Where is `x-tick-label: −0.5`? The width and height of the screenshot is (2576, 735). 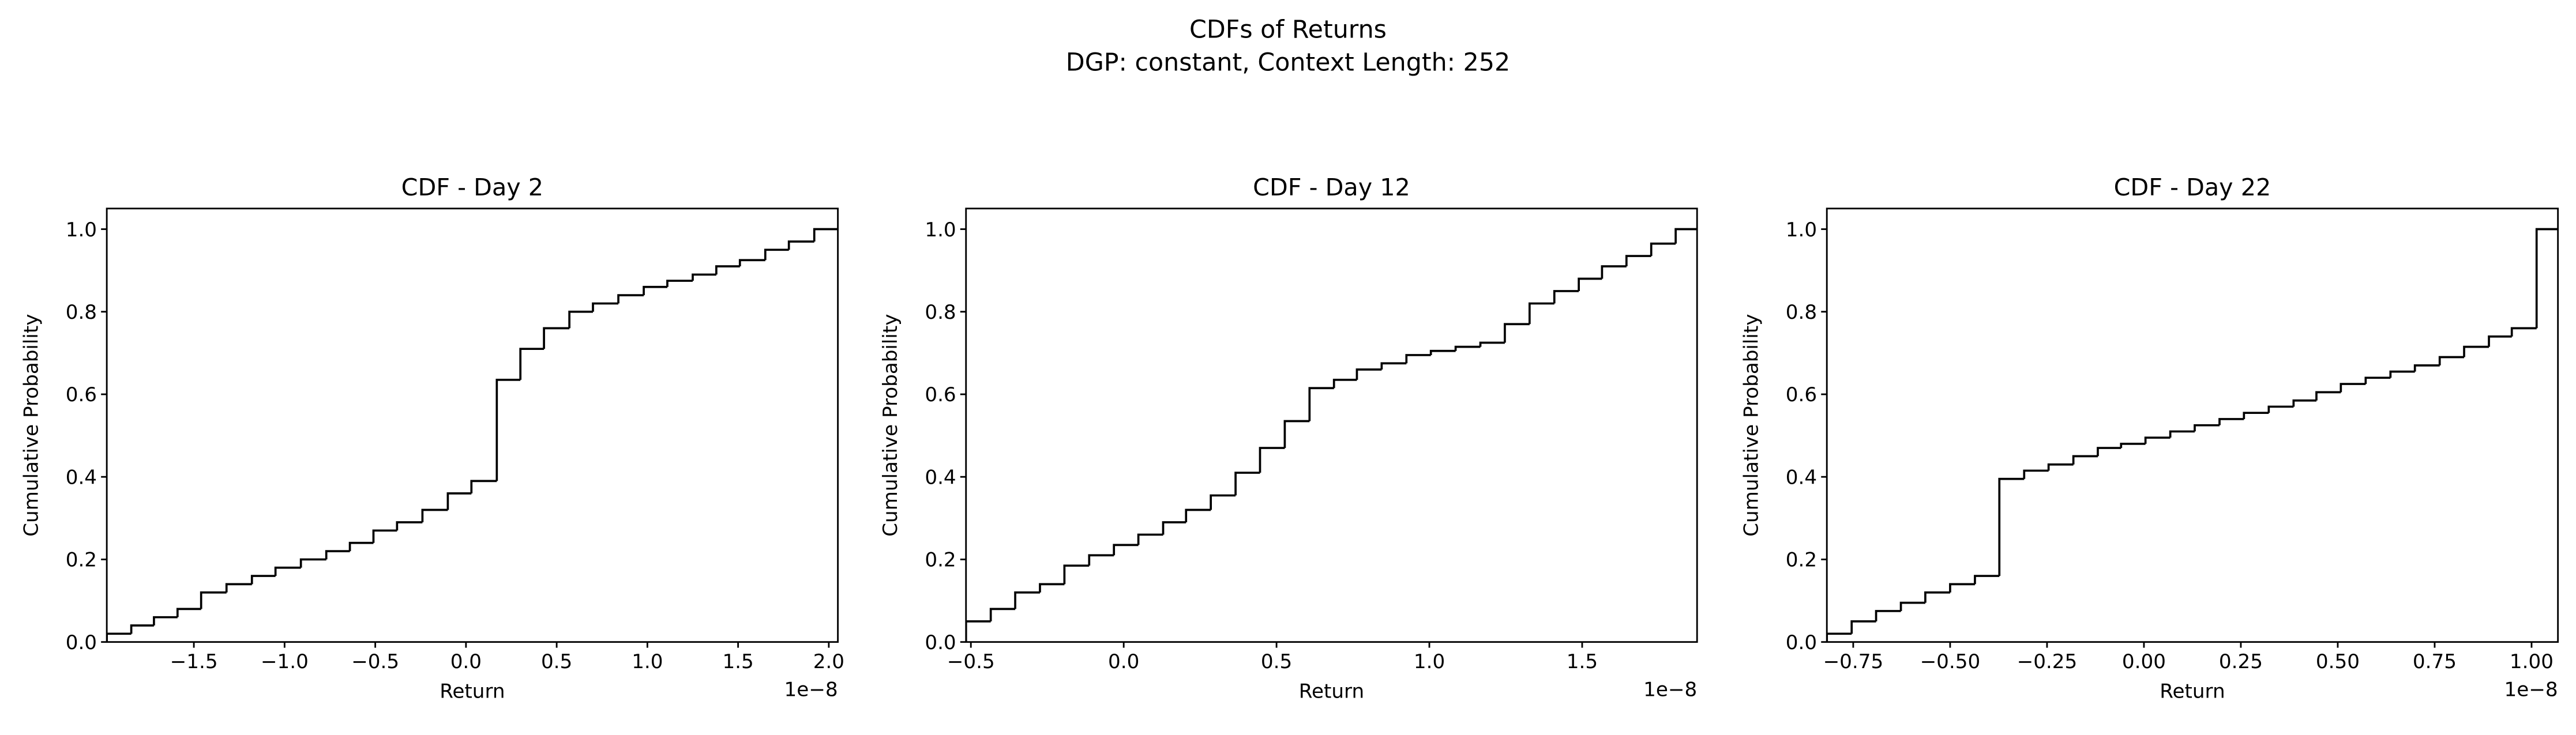
x-tick-label: −0.5 is located at coordinates (971, 661).